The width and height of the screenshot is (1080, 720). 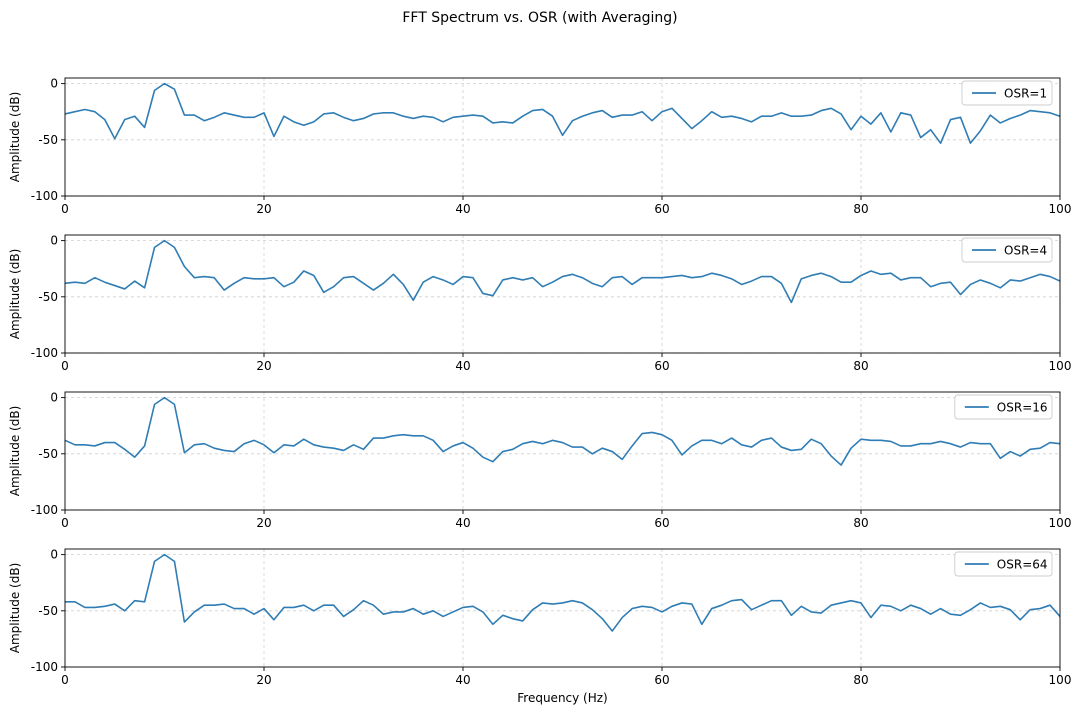 I want to click on legend: OSR=1, so click(x=1007, y=93).